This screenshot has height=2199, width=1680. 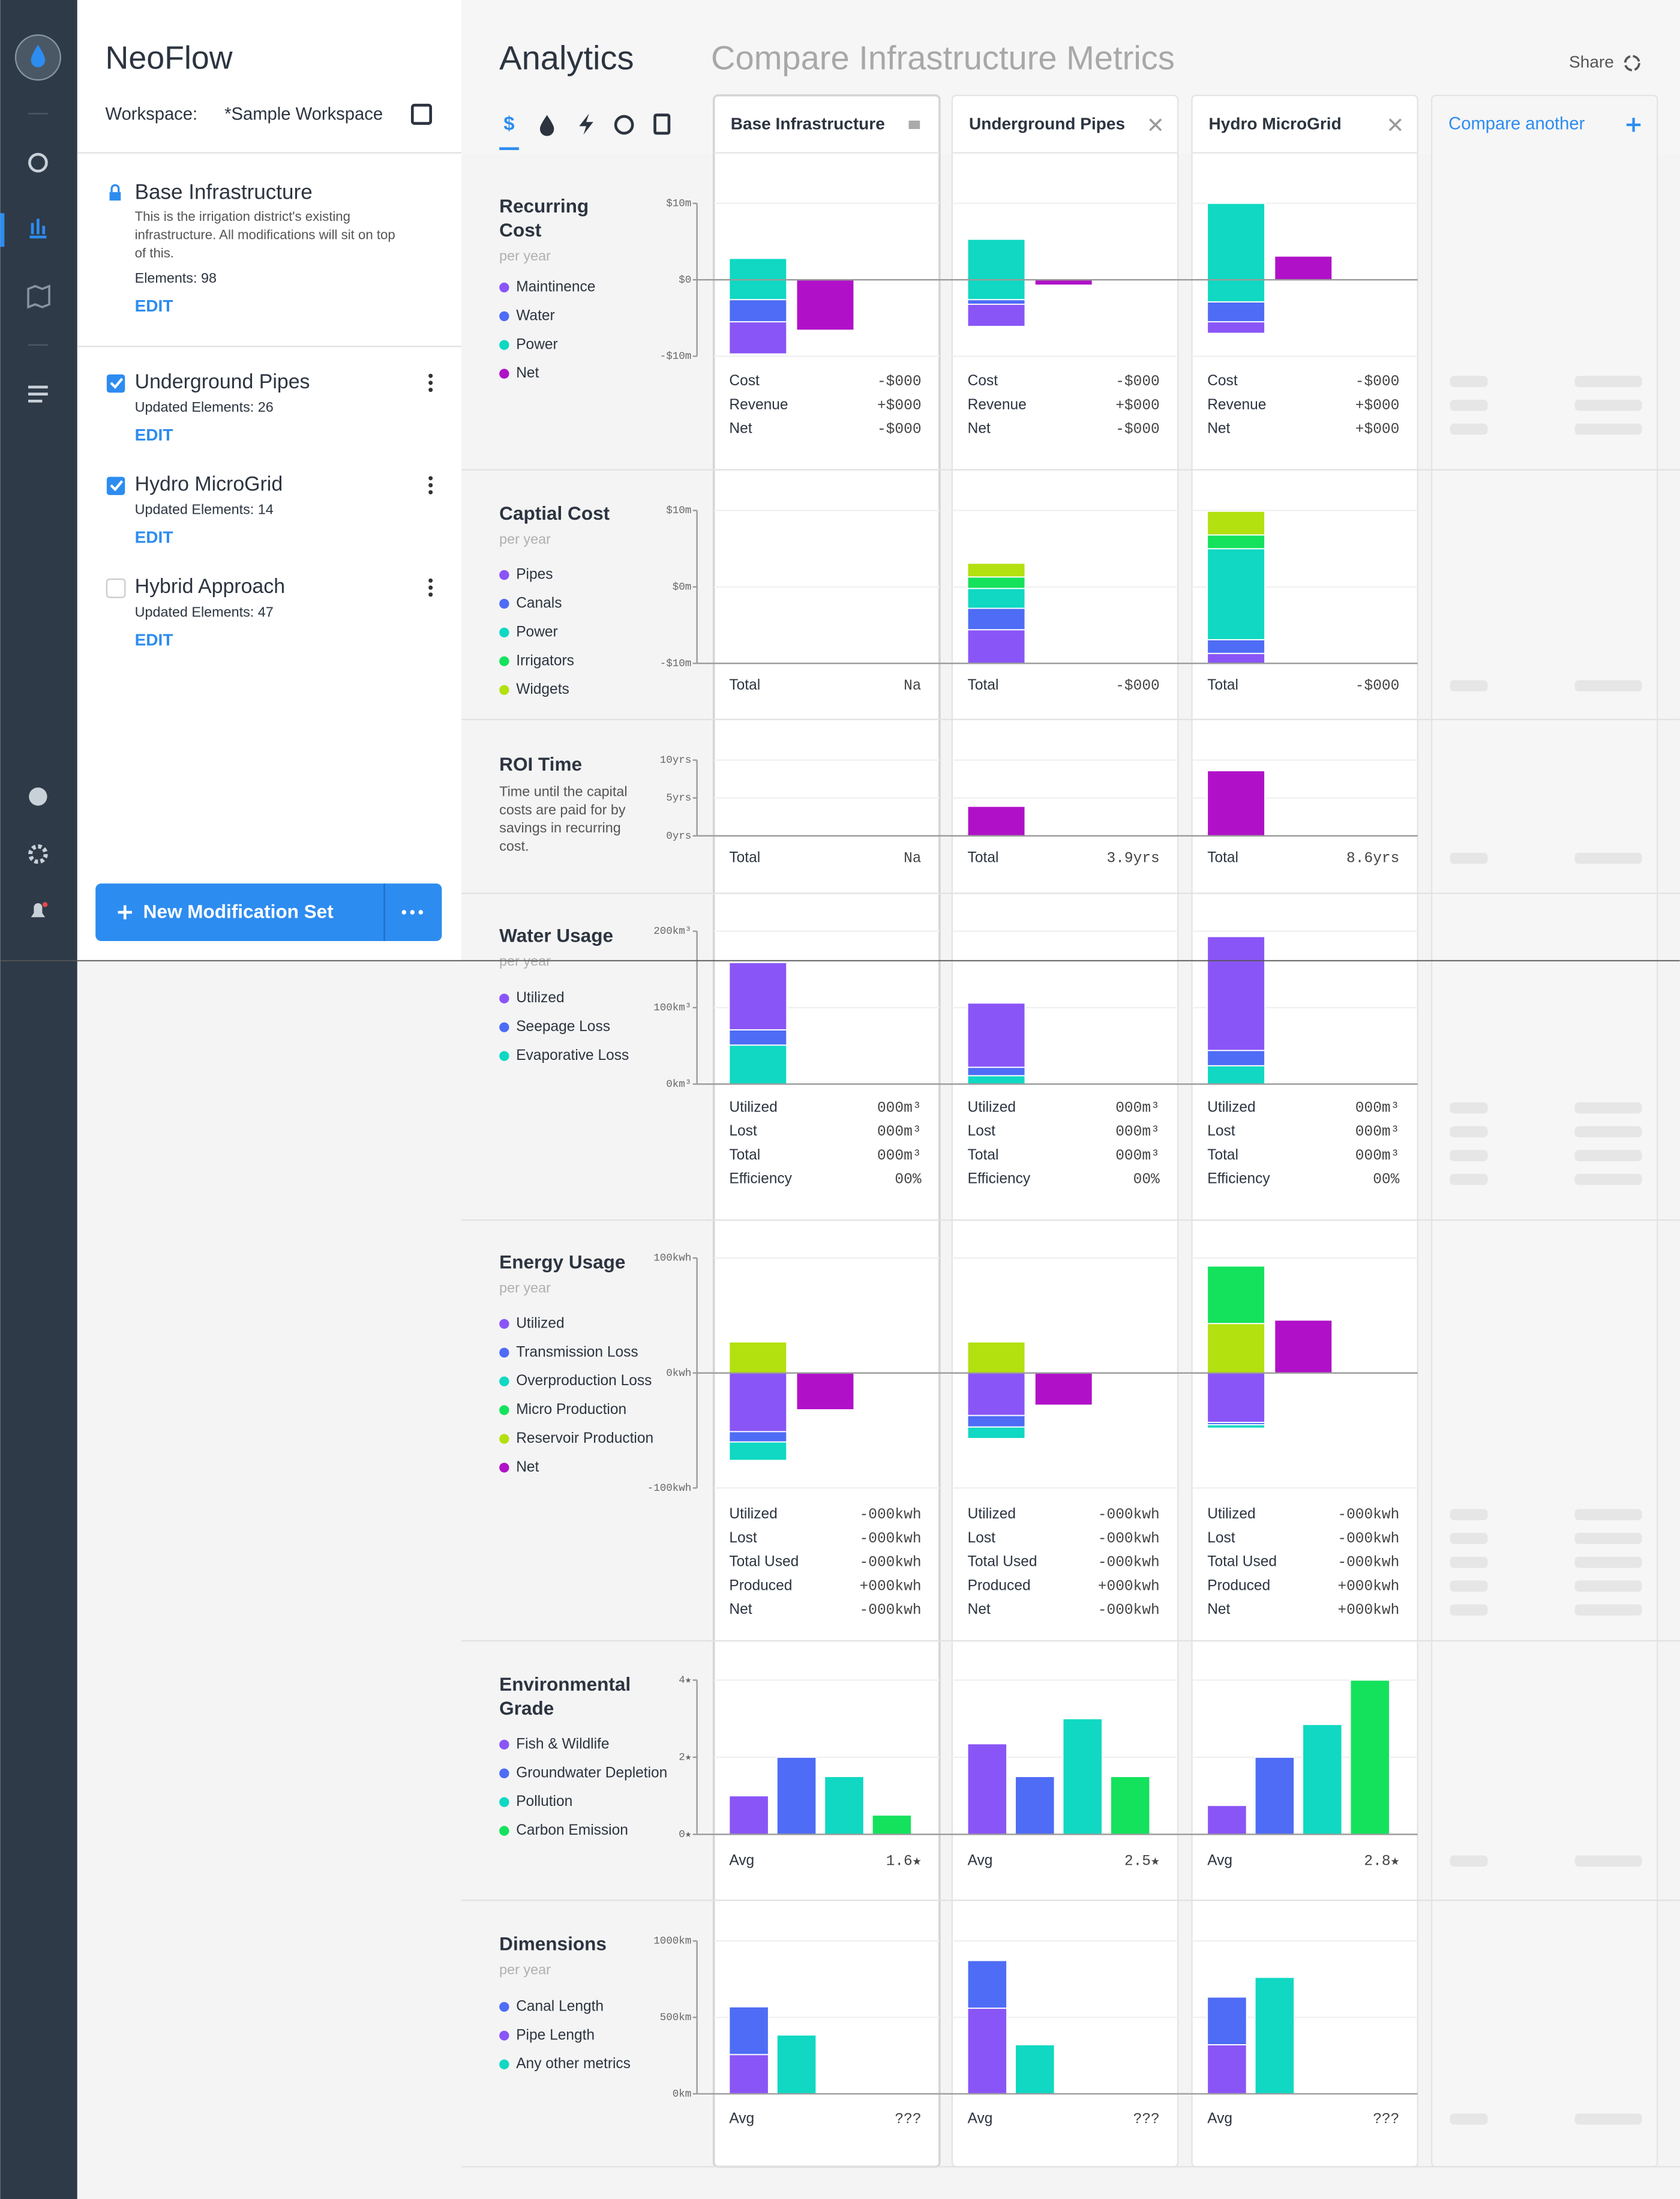 What do you see at coordinates (1516, 124) in the screenshot?
I see `compare-another: Compare another` at bounding box center [1516, 124].